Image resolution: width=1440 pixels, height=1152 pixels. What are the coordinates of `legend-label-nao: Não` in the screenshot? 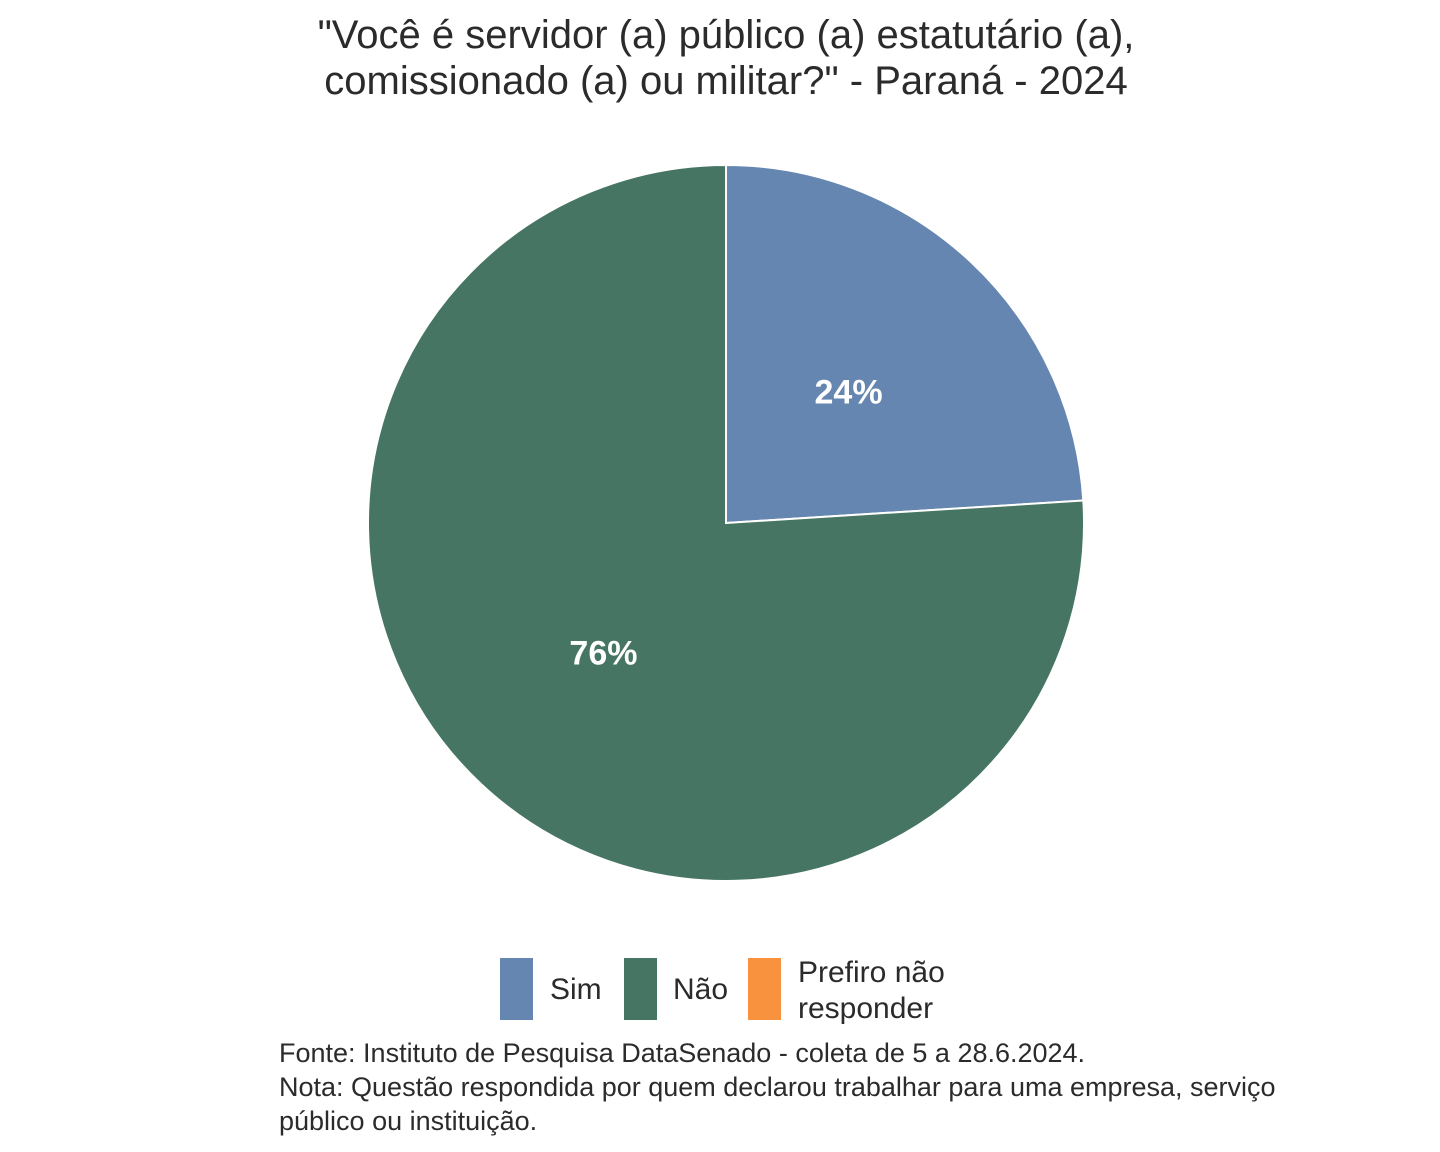 It's located at (701, 989).